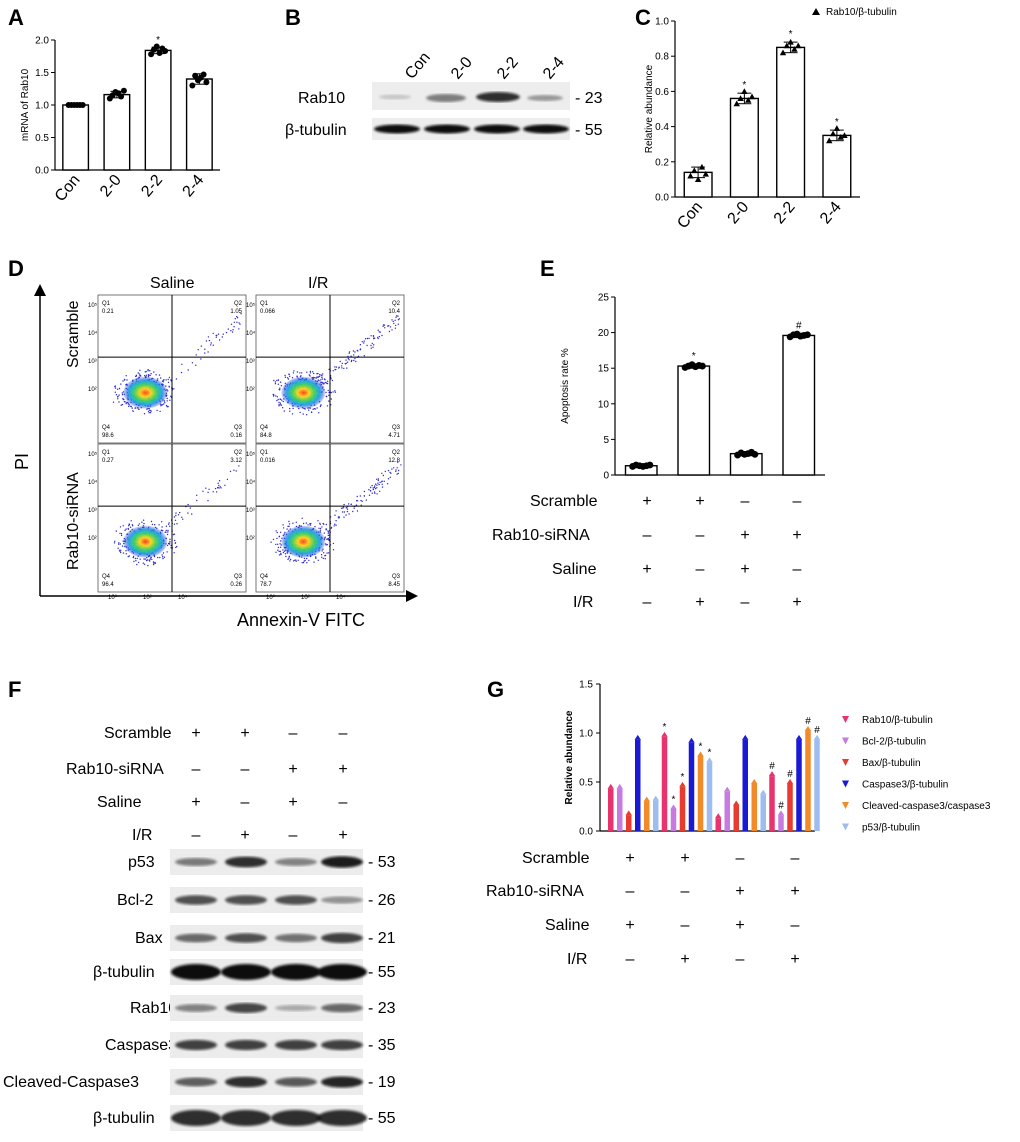 The height and width of the screenshot is (1142, 1020). What do you see at coordinates (236, 585) in the screenshot?
I see `quadrant-value: 0.26` at bounding box center [236, 585].